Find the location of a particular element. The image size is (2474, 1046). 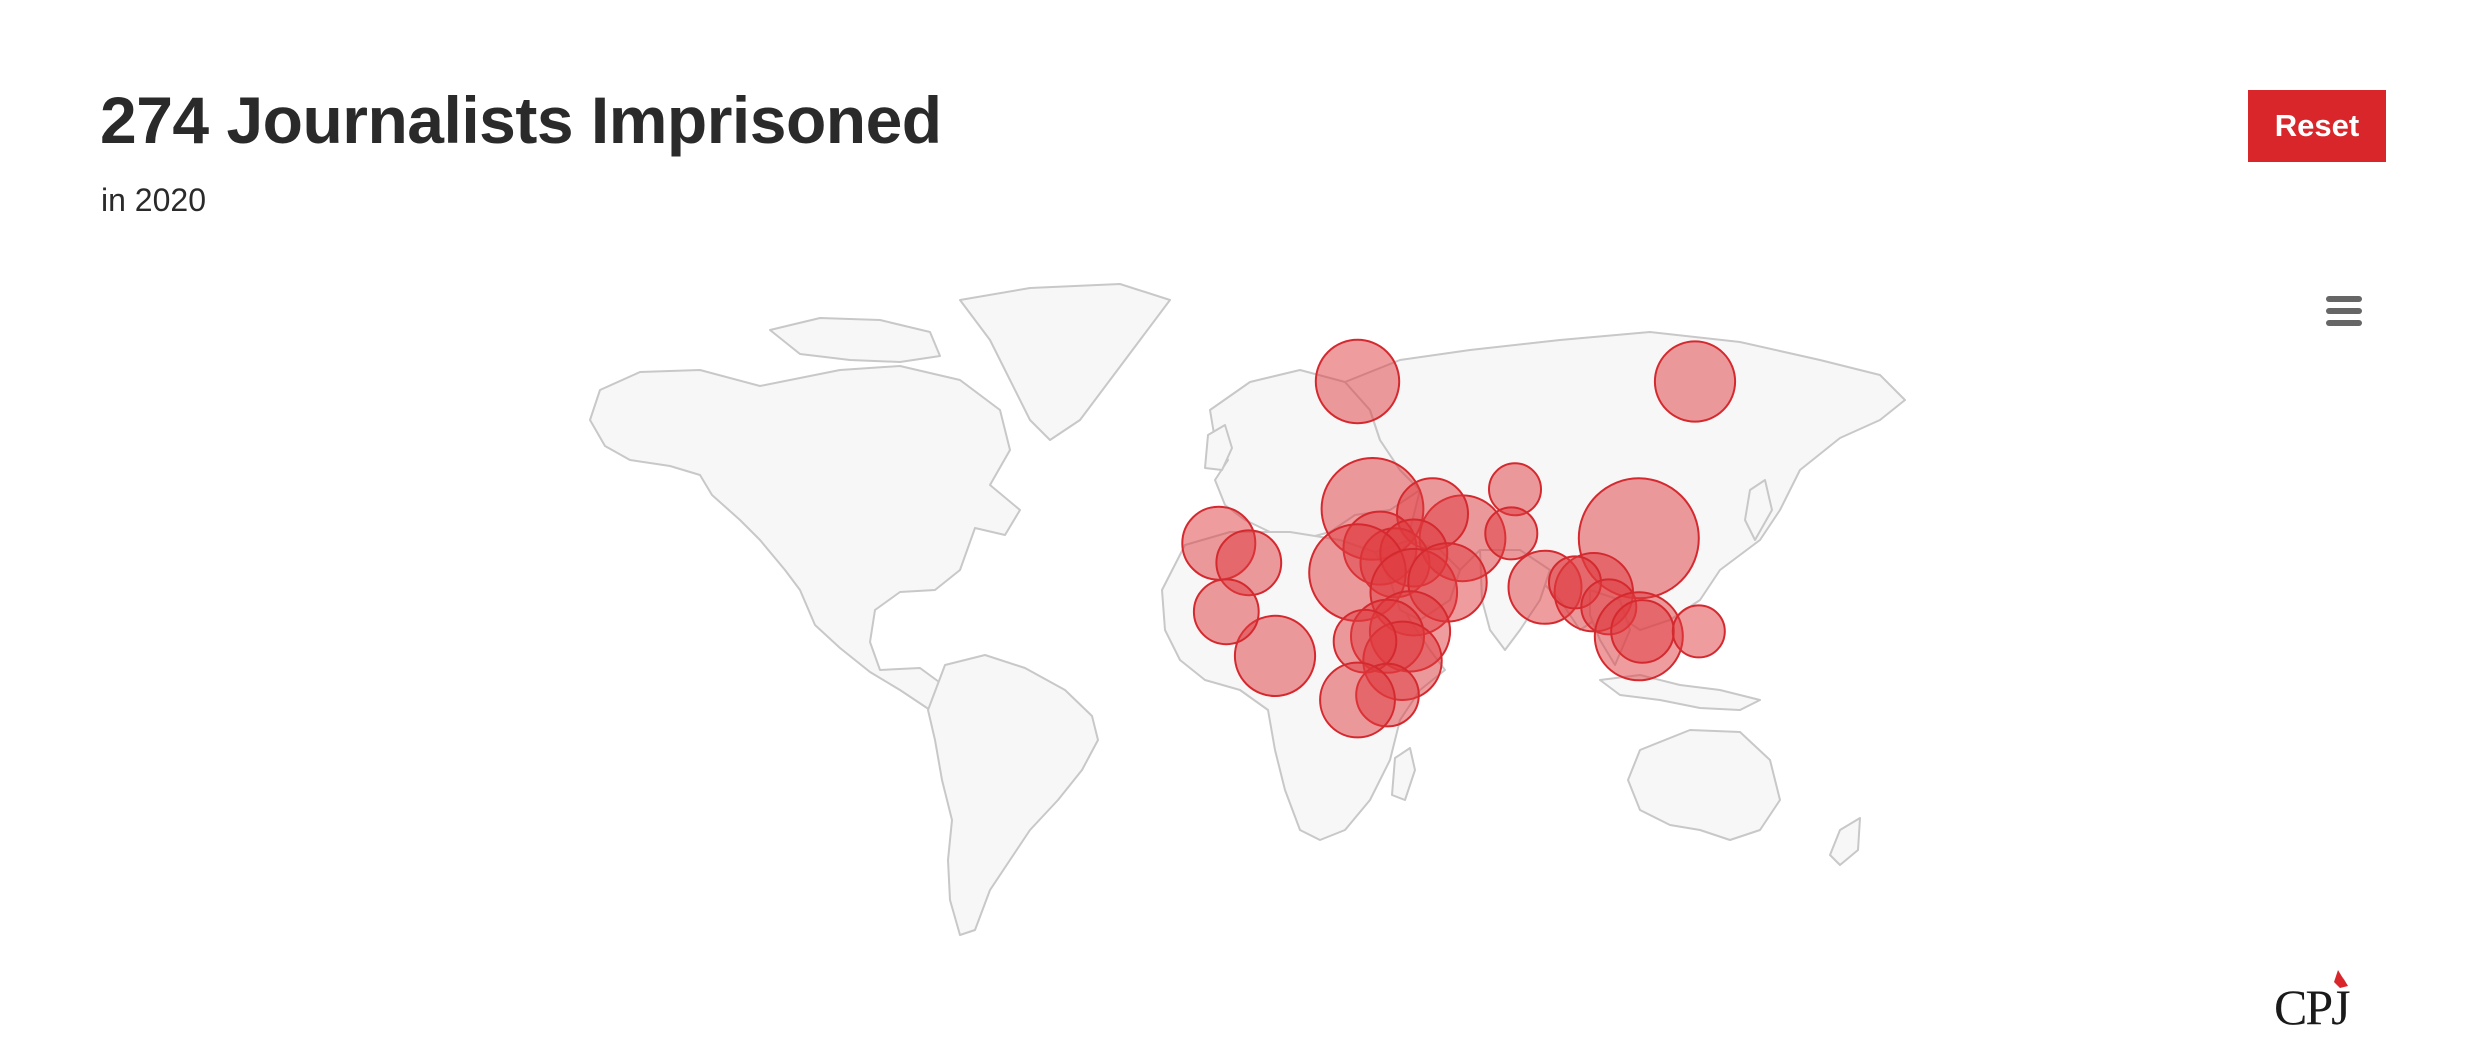

land-north-america is located at coordinates (805, 546).